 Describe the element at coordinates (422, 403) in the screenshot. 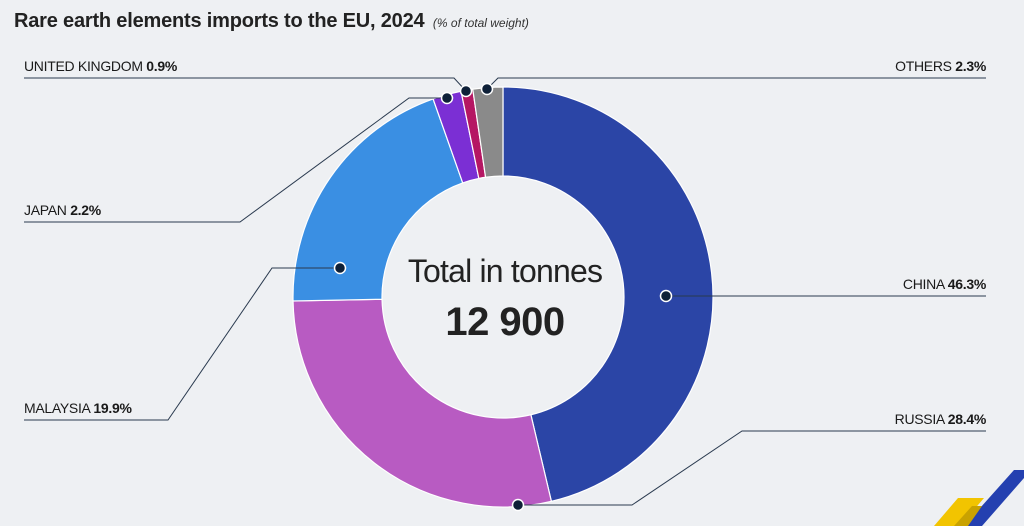

I see `slice-russia` at that location.